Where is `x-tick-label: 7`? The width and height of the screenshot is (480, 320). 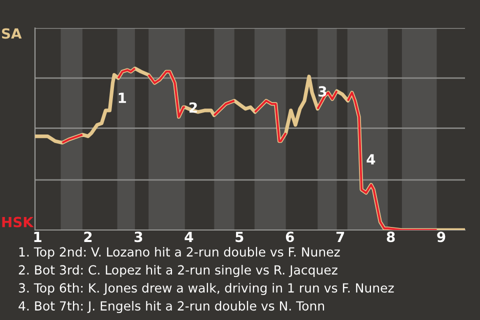 x-tick-label: 7 is located at coordinates (340, 237).